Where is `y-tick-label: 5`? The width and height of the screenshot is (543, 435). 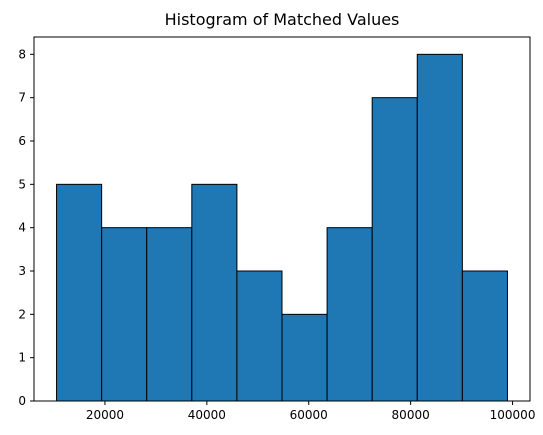
y-tick-label: 5 is located at coordinates (22, 184).